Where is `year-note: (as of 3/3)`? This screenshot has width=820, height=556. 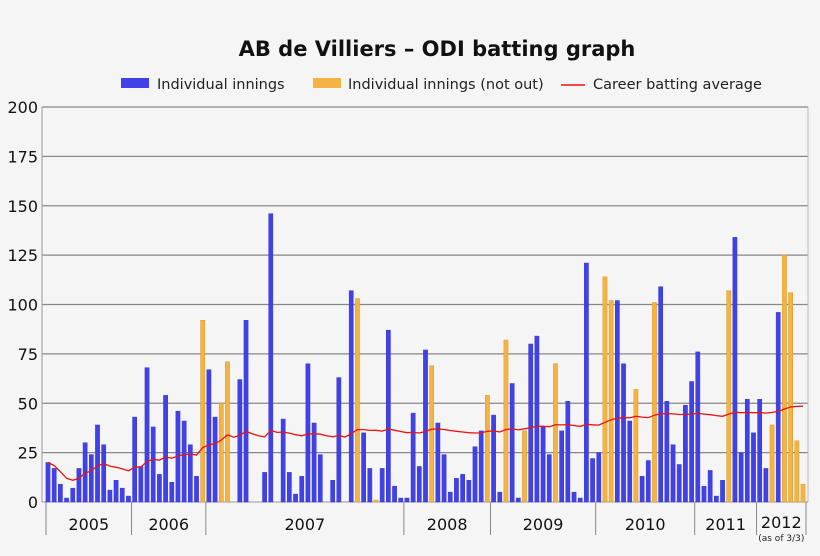
year-note: (as of 3/3) is located at coordinates (781, 539).